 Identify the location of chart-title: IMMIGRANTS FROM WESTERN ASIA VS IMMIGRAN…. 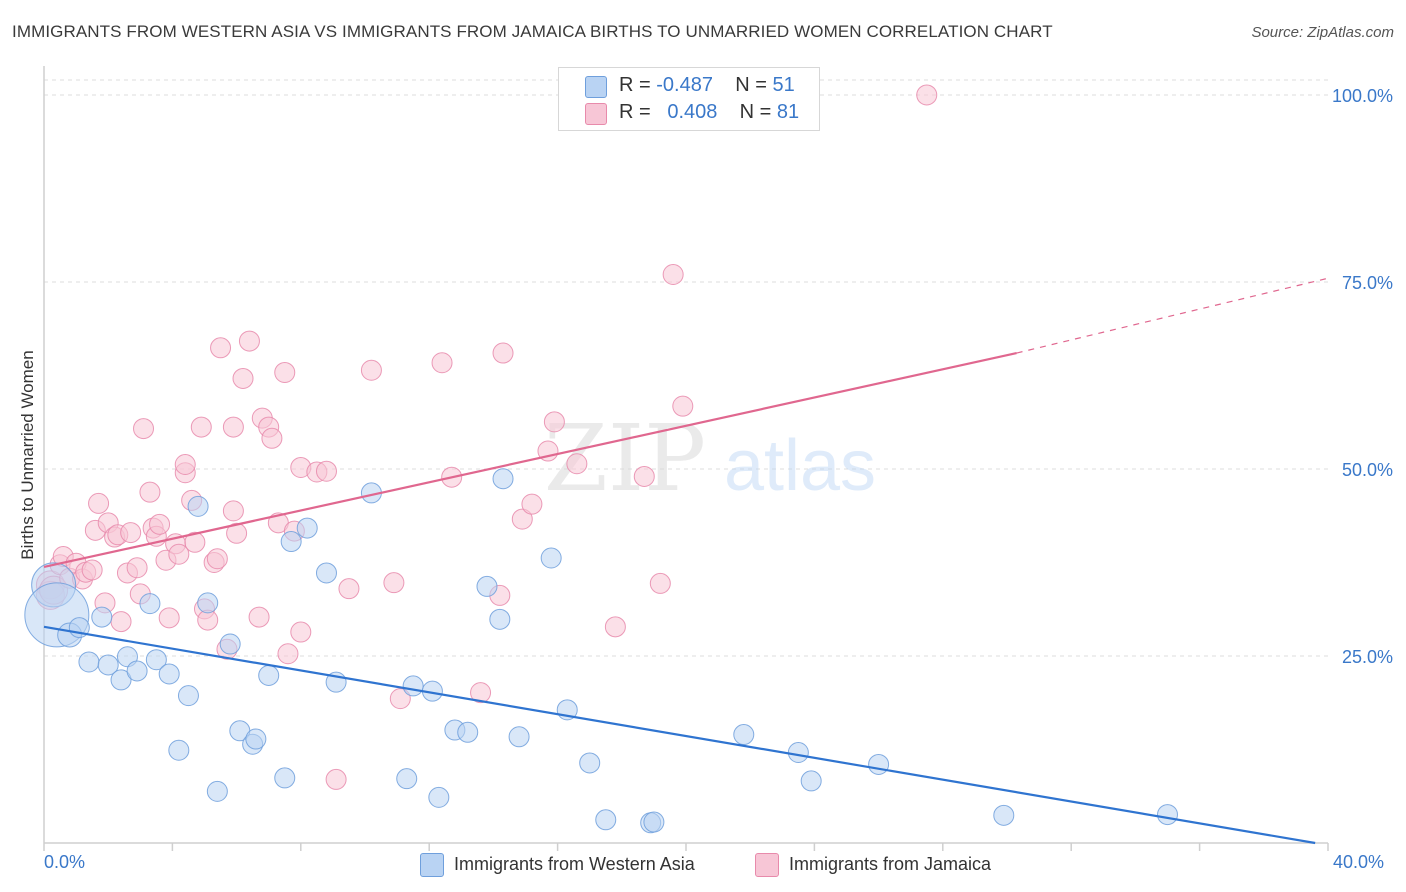
(532, 31).